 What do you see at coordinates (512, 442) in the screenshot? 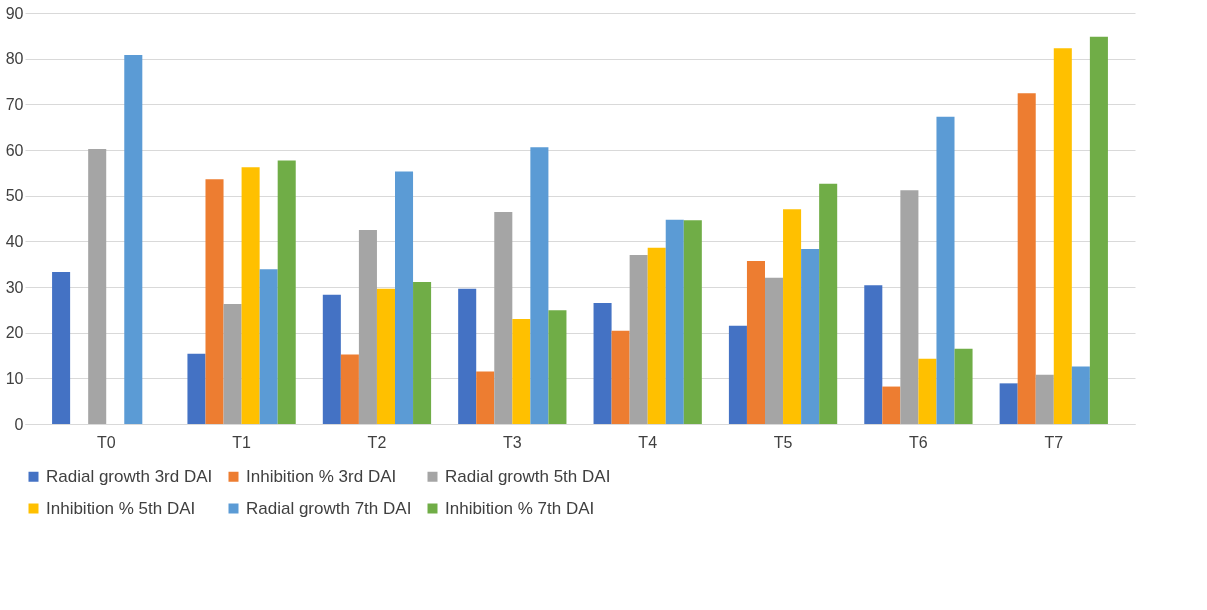
I see `x-tick-label: T3` at bounding box center [512, 442].